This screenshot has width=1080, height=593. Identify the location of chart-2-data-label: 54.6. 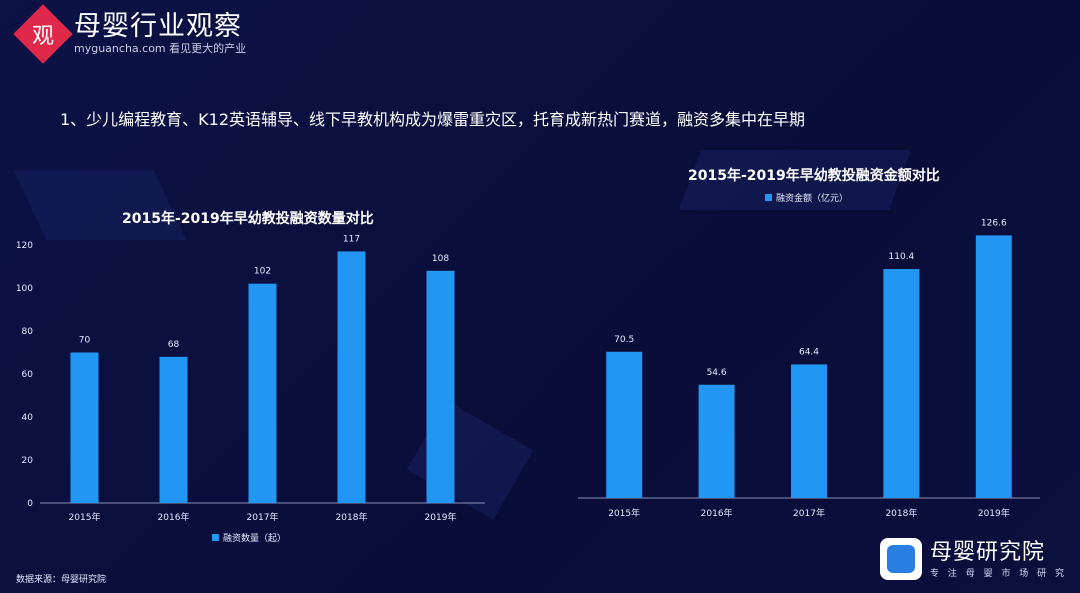
(717, 373).